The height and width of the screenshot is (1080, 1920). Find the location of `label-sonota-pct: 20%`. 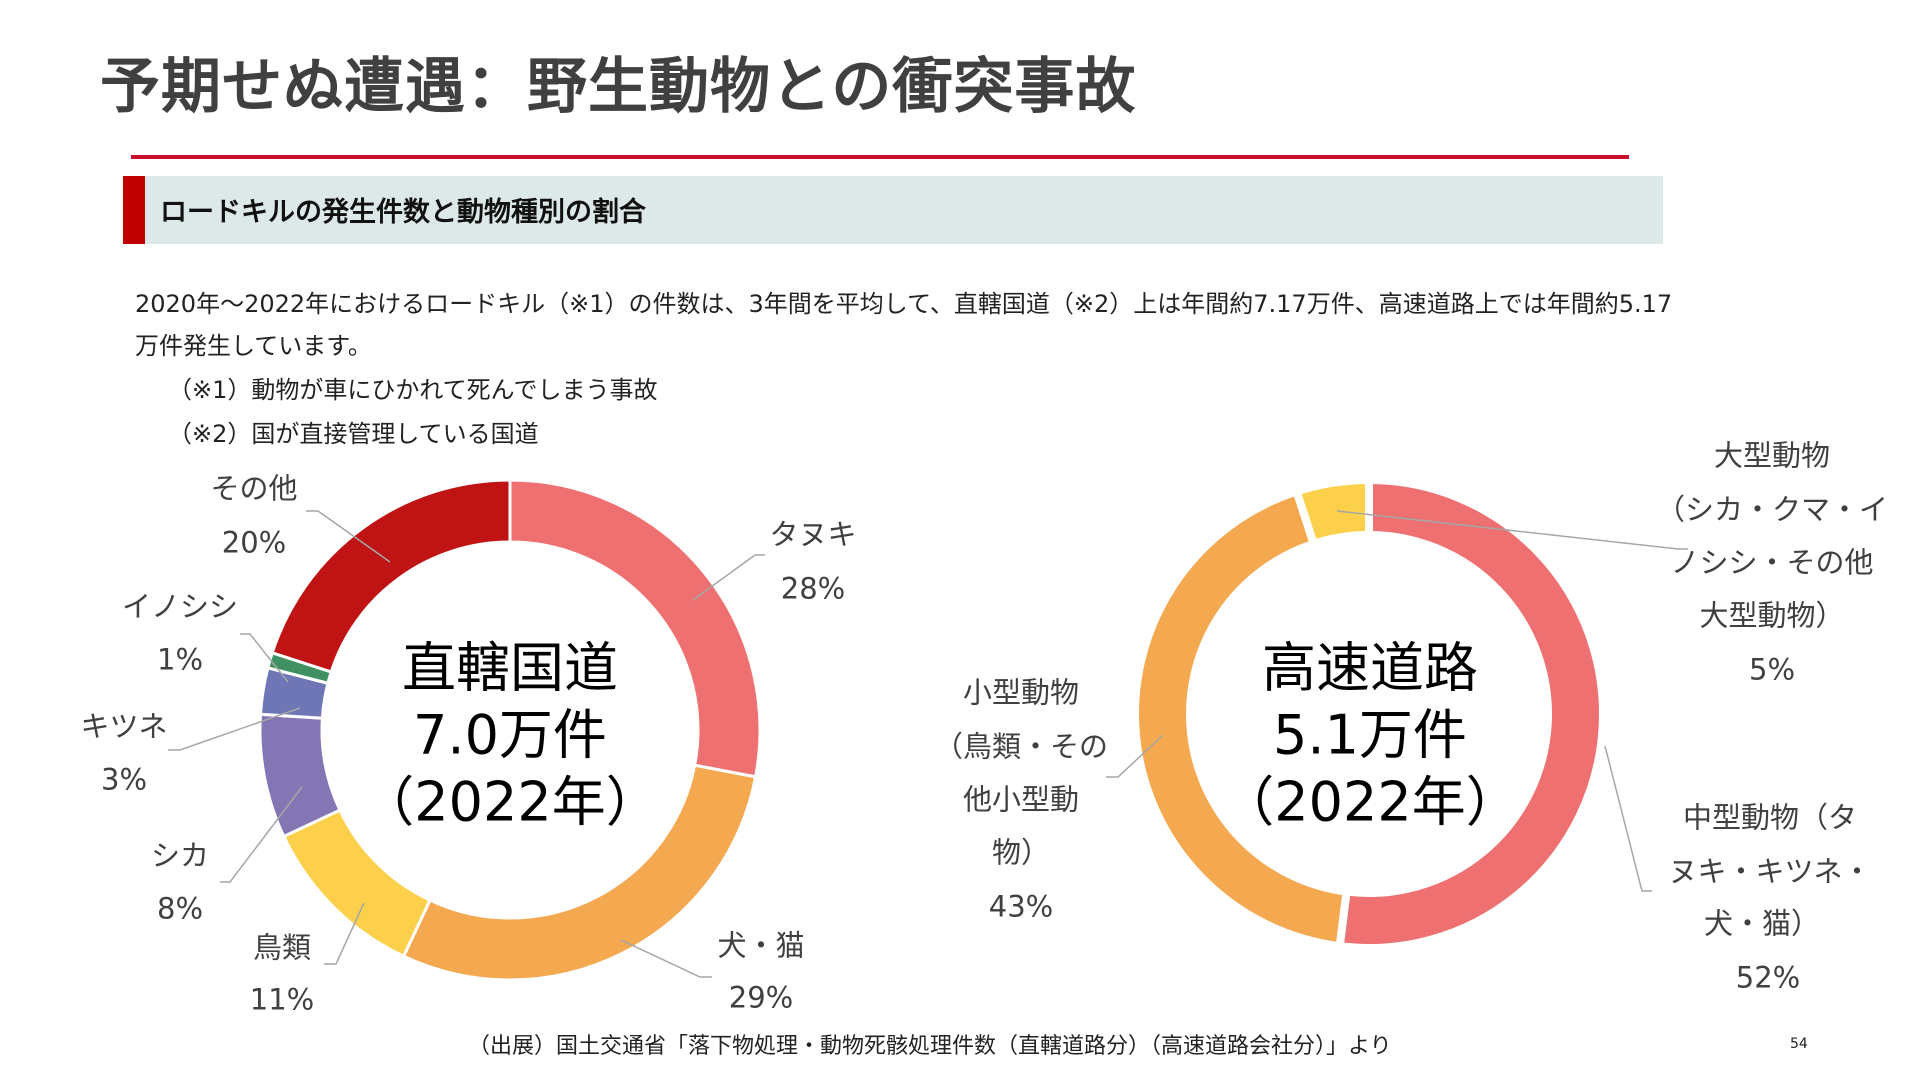

label-sonota-pct: 20% is located at coordinates (254, 542).